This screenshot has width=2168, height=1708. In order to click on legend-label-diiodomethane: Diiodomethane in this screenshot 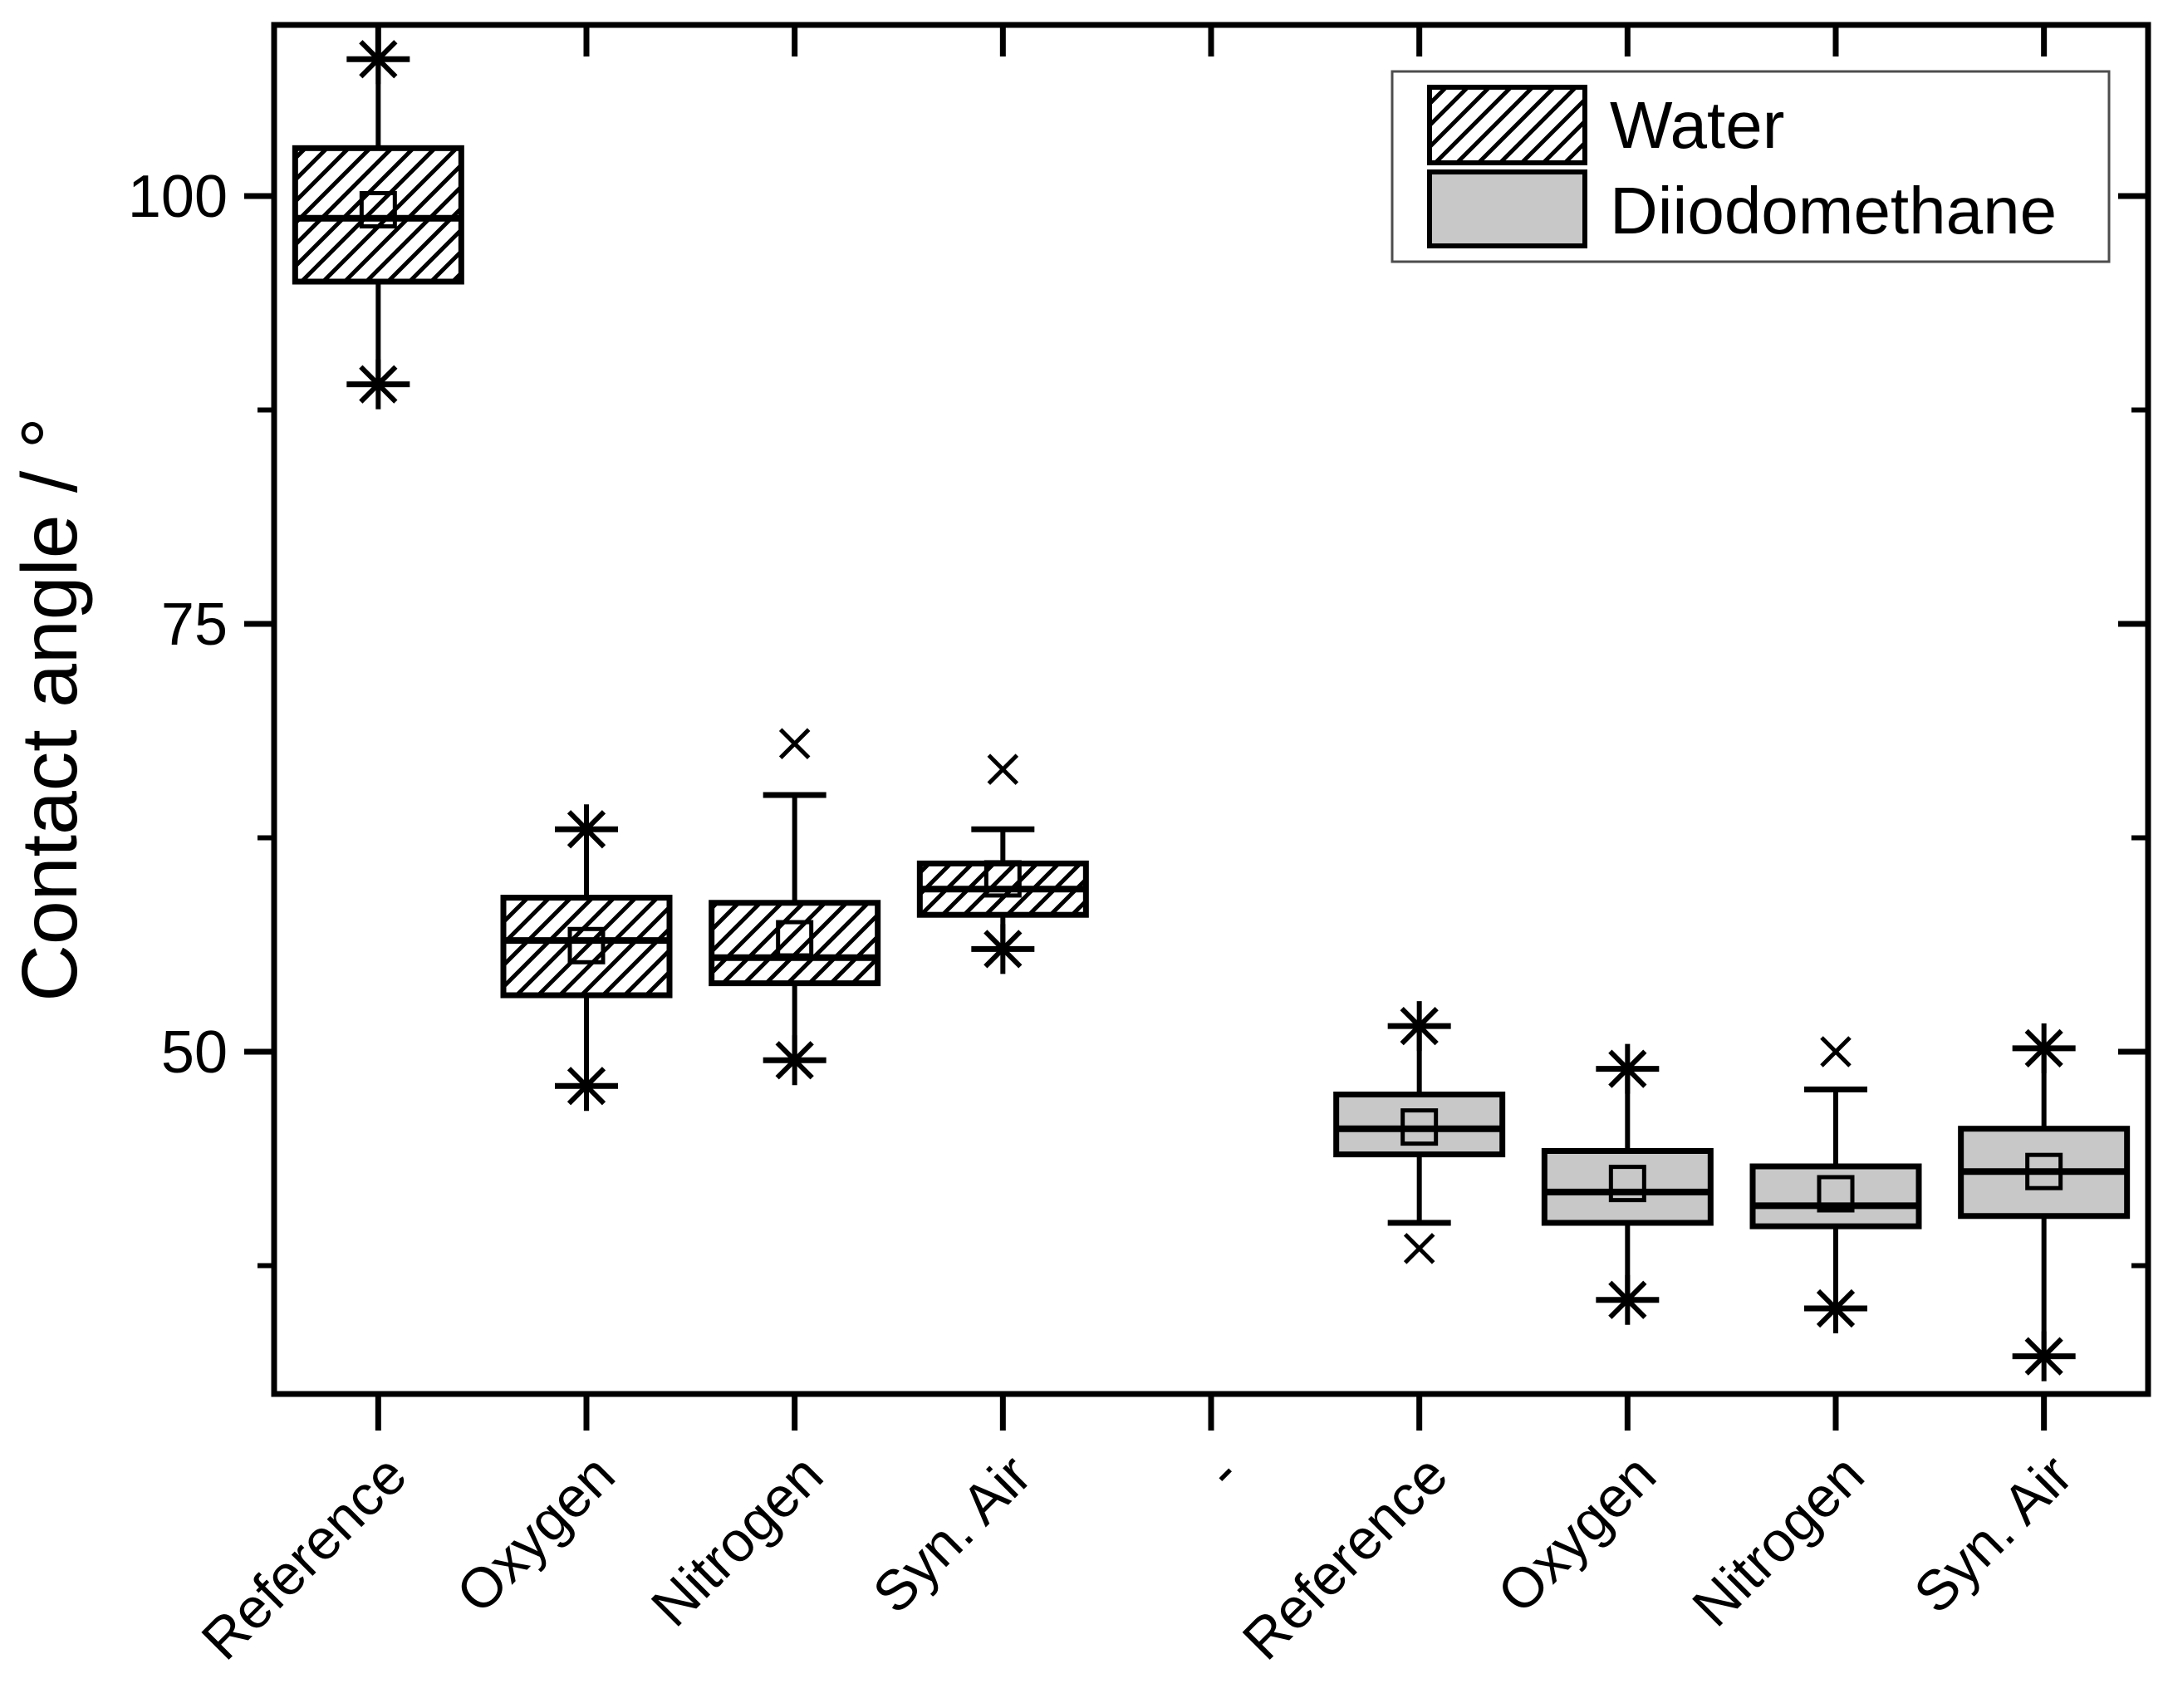, I will do `click(1833, 211)`.